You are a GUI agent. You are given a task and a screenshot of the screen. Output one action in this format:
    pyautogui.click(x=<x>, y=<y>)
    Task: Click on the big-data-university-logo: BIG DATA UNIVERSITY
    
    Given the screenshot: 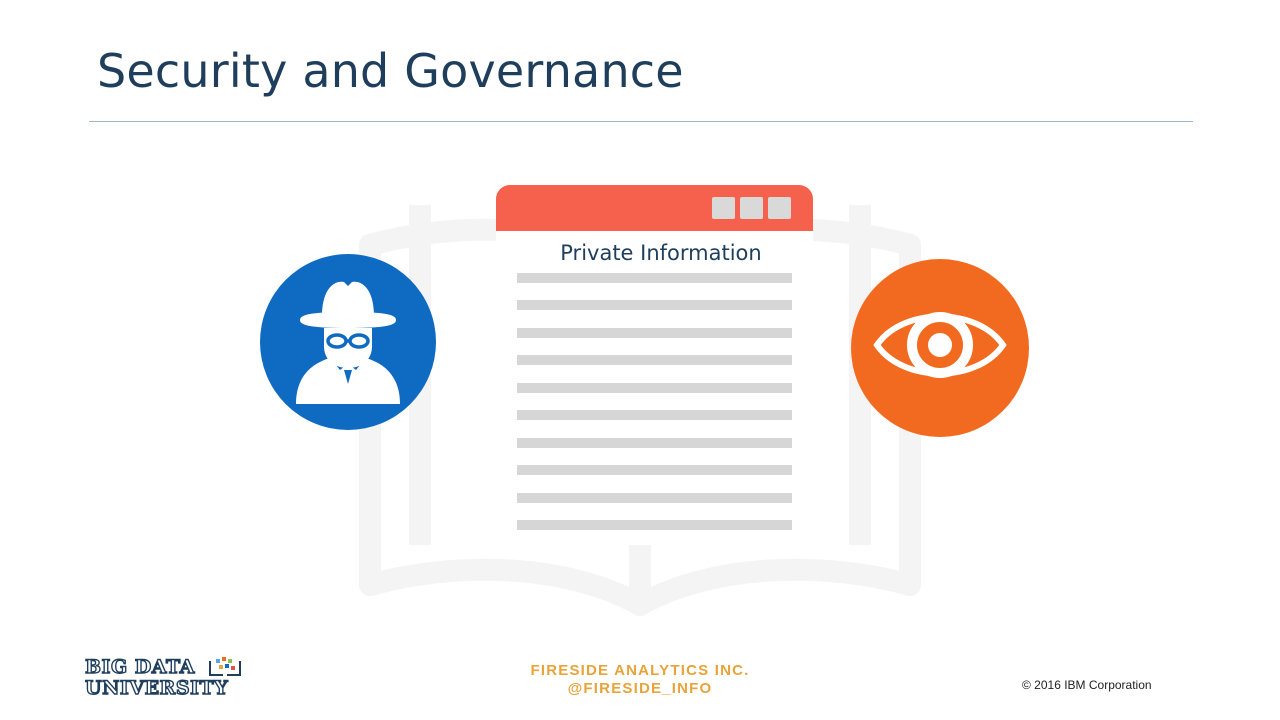 What is the action you would take?
    pyautogui.click(x=164, y=678)
    